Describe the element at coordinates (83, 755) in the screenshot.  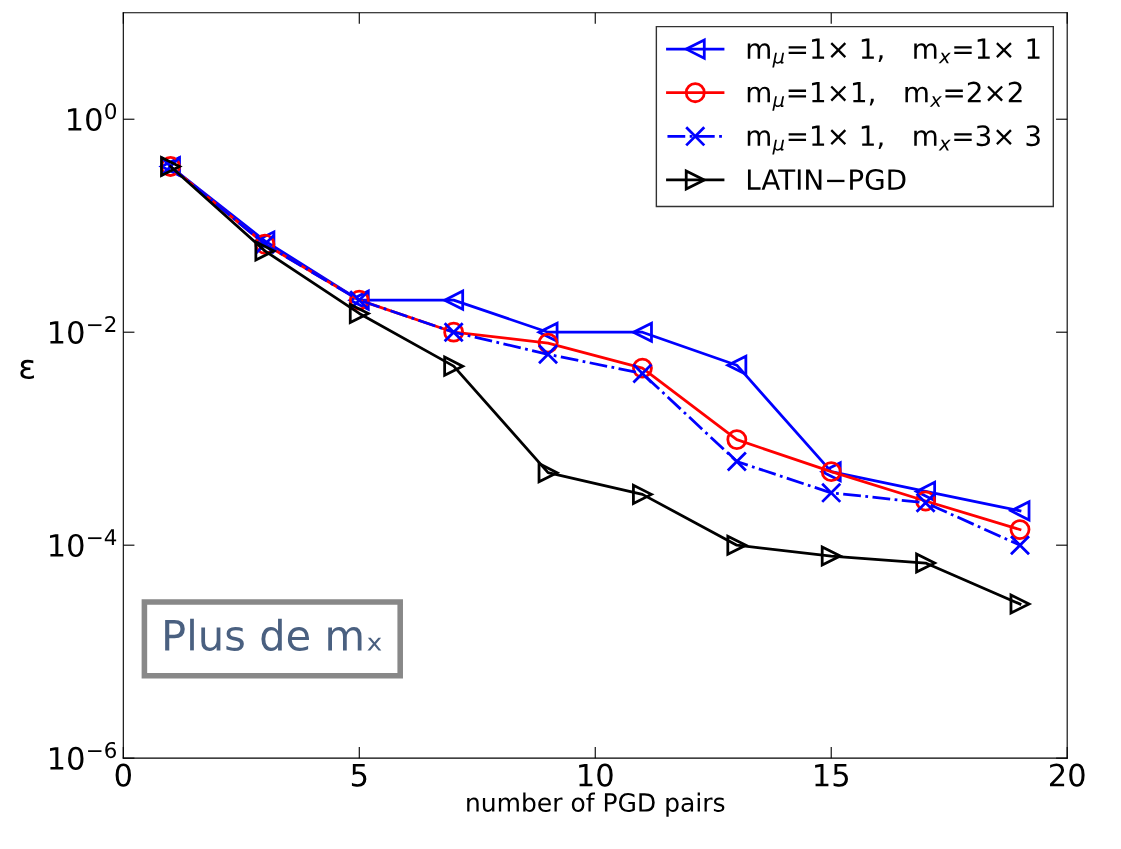
I see `y-tick-label: 10$^{−6}$` at that location.